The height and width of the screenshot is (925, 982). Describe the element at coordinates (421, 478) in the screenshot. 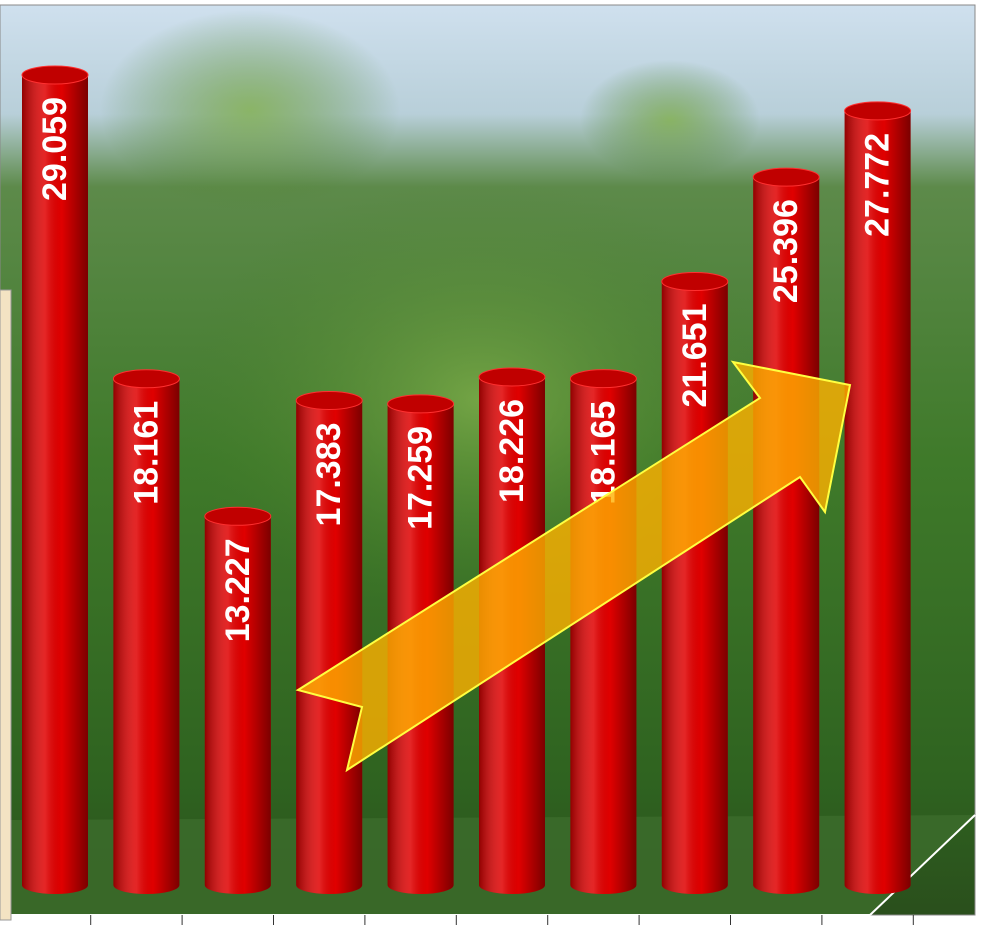

I see `value-label: 17.259` at that location.